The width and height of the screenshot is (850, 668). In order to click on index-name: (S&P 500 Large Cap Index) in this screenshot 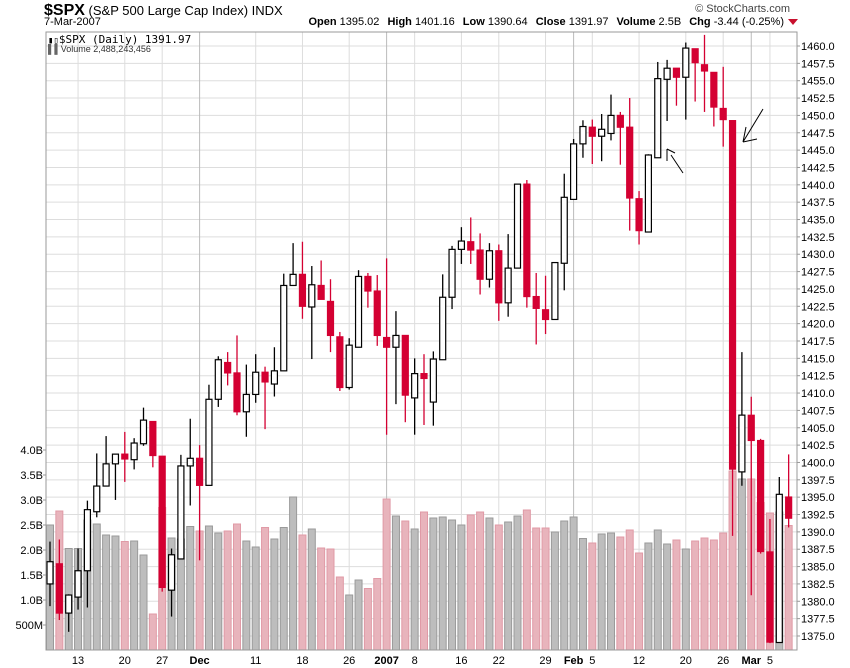, I will do `click(168, 10)`.